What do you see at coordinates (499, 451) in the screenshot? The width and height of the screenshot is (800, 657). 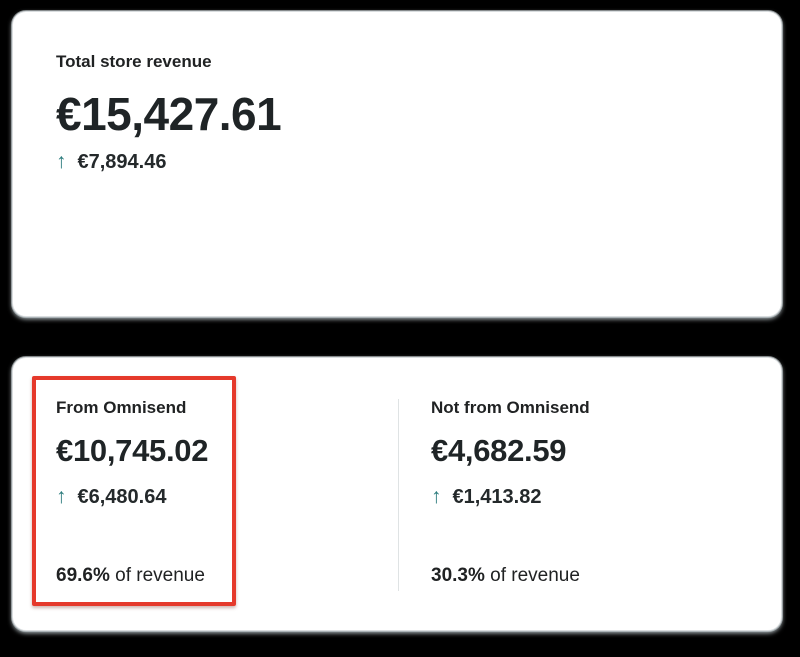 I see `not-from-omnisend-amount: €4,682.59` at bounding box center [499, 451].